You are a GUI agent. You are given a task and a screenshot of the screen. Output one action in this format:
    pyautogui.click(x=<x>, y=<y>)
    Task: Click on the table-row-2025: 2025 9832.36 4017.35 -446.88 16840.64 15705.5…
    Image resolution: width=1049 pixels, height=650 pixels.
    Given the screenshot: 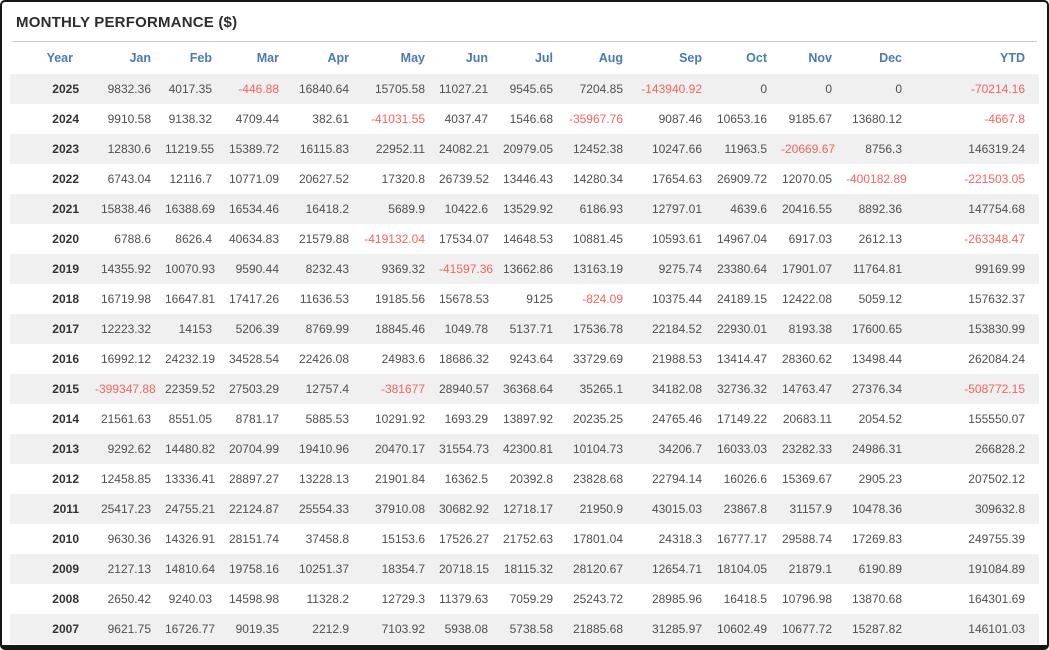 What is the action you would take?
    pyautogui.click(x=524, y=89)
    